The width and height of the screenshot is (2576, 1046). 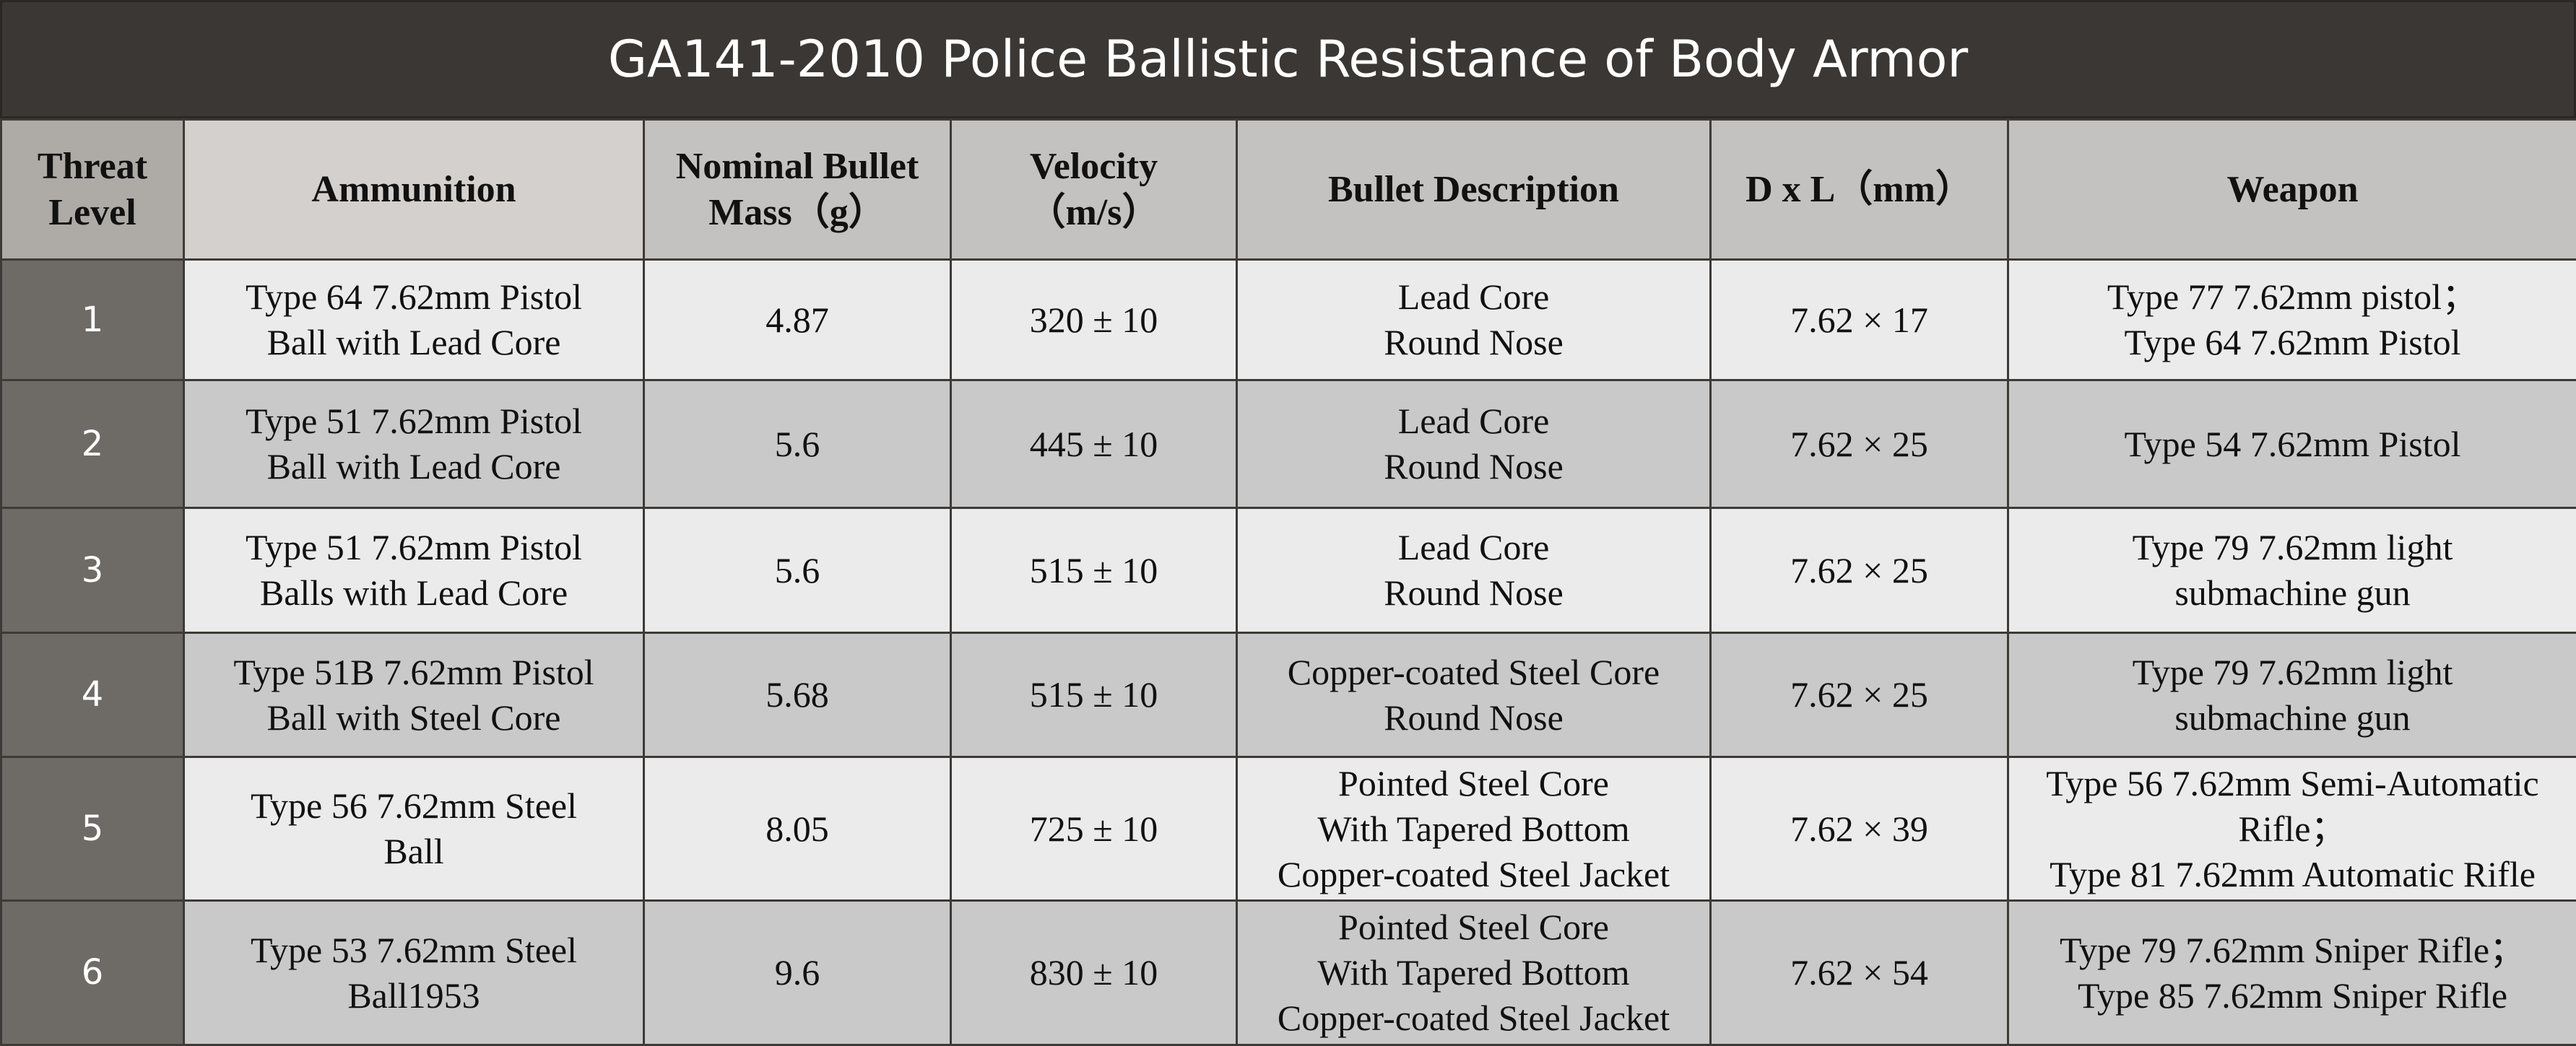 I want to click on header-text-line: Mass（g）, so click(x=797, y=213).